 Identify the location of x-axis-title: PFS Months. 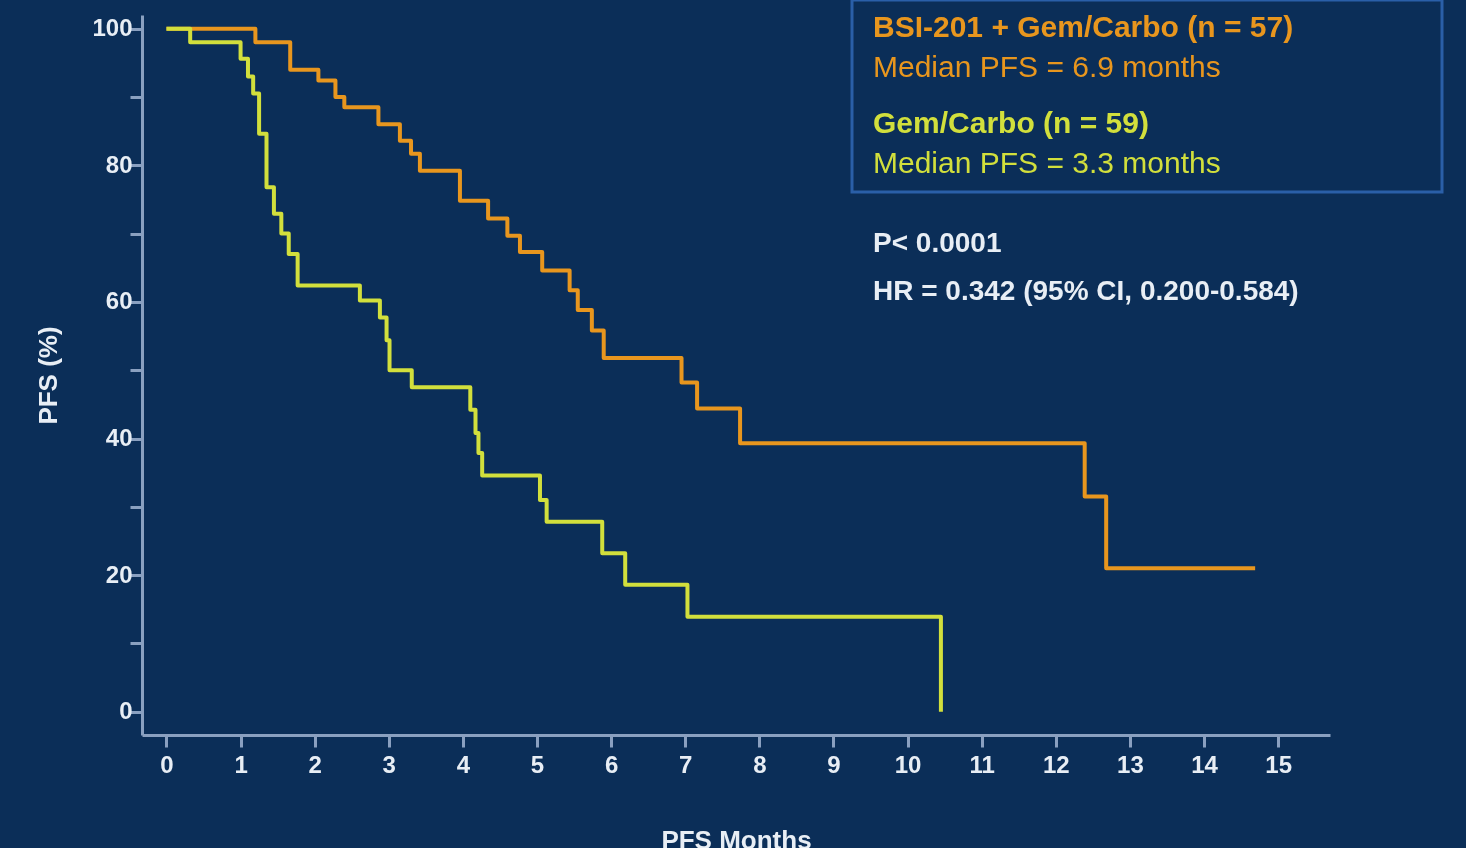
(736, 836).